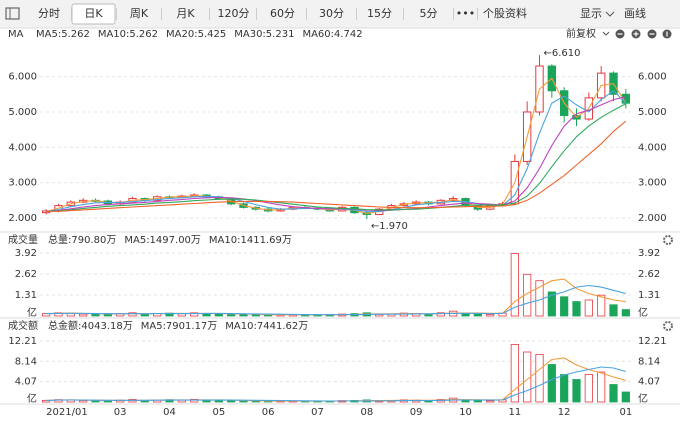  I want to click on tab-label: 15分, so click(379, 13).